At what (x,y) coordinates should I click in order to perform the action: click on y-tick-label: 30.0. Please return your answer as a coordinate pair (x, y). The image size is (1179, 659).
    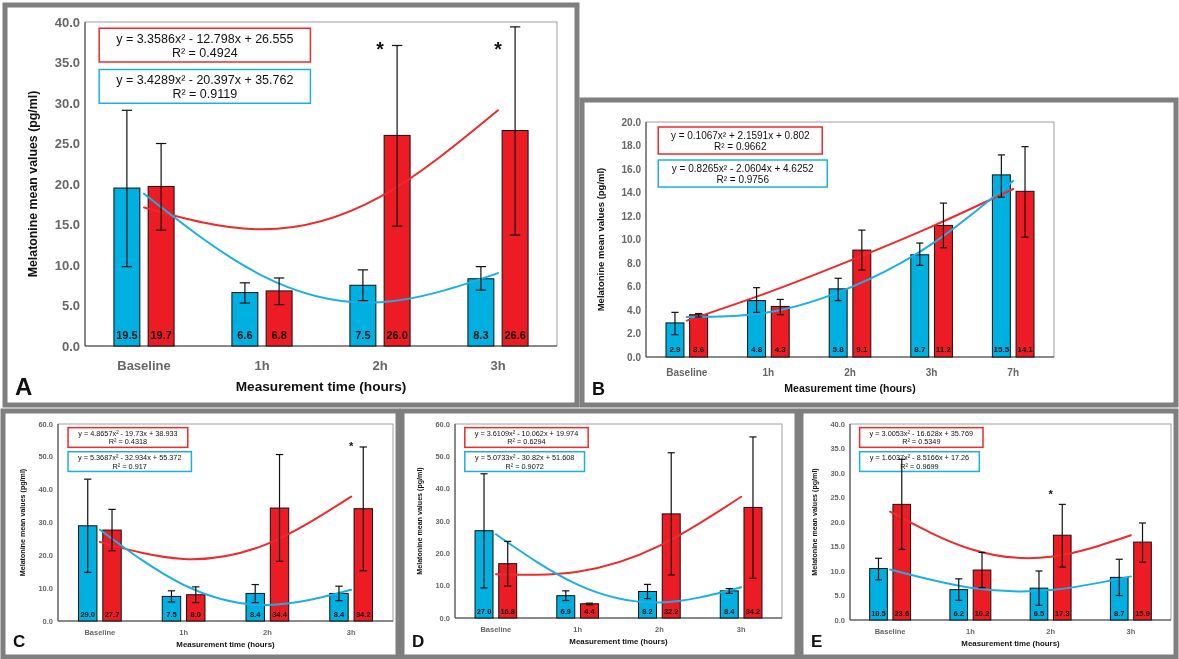
    Looking at the image, I should click on (67, 103).